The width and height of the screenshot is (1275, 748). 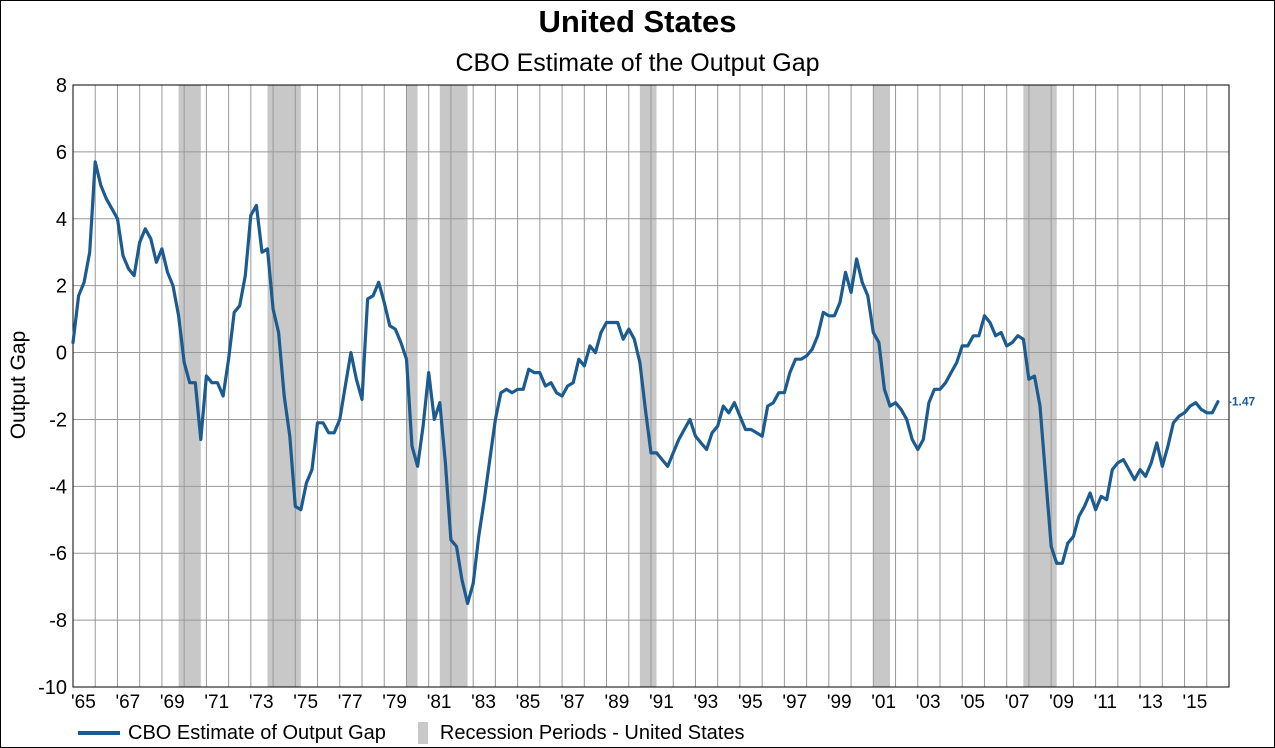 What do you see at coordinates (83, 702) in the screenshot?
I see `x-tick-label: '65` at bounding box center [83, 702].